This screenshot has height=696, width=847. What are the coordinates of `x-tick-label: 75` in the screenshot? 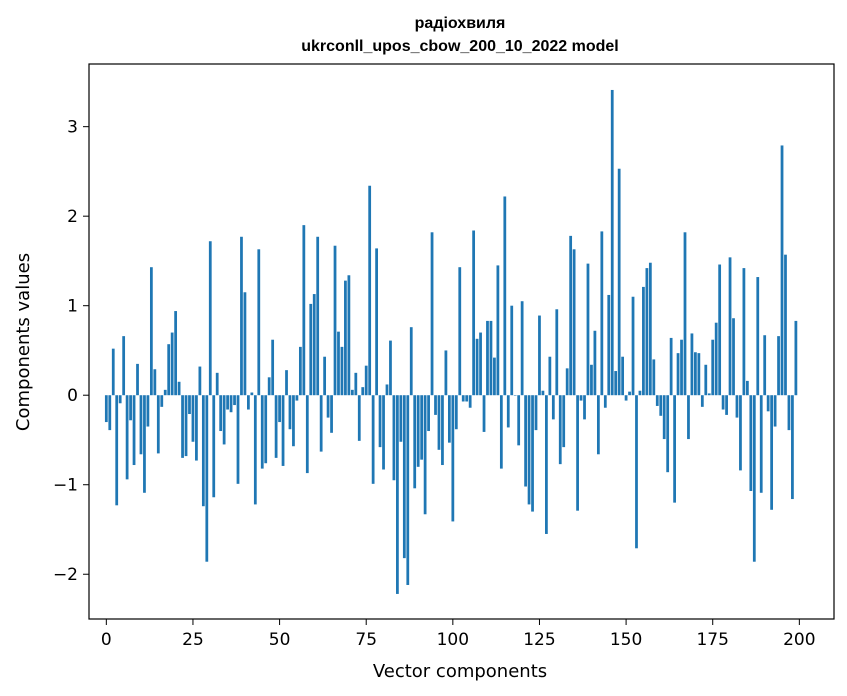 It's located at (366, 640).